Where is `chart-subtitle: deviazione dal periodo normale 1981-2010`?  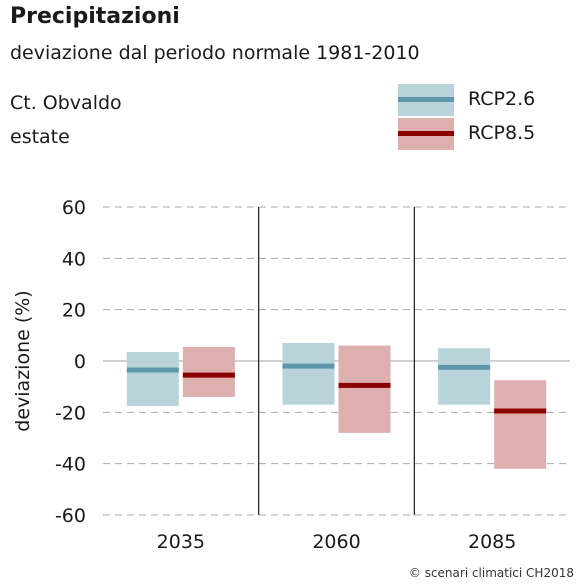 chart-subtitle: deviazione dal periodo normale 1981-2010 is located at coordinates (215, 53).